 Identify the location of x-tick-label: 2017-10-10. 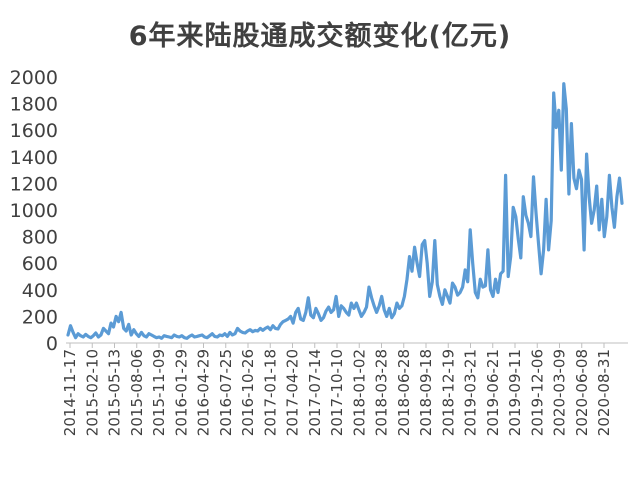
(337, 392).